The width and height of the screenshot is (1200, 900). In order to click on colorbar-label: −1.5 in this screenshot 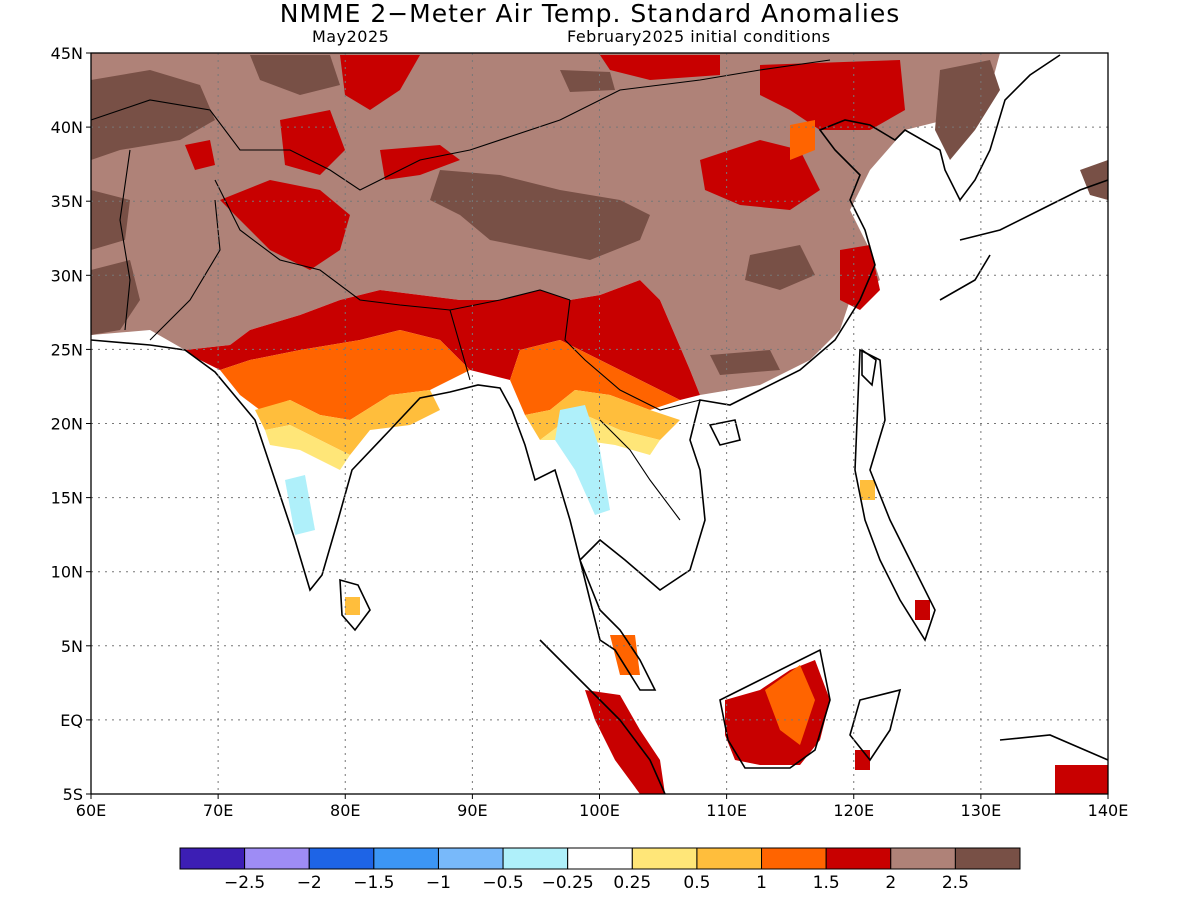, I will do `click(373, 883)`.